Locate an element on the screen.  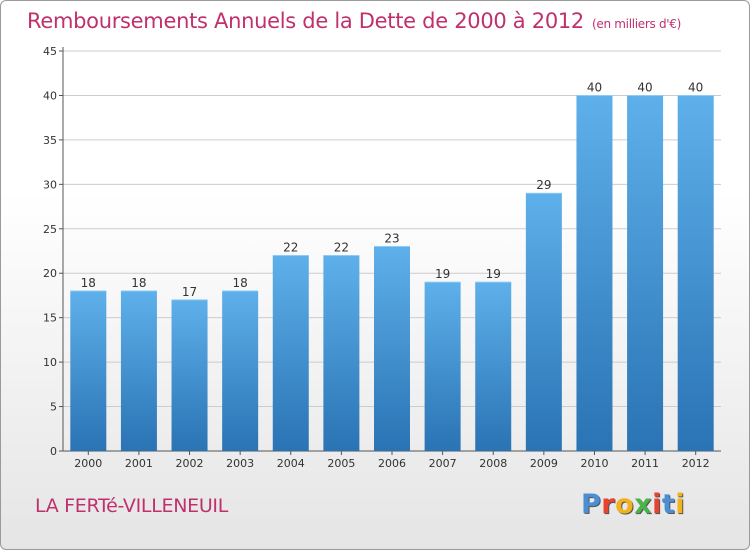
y-tick-label: 25 is located at coordinates (50, 229).